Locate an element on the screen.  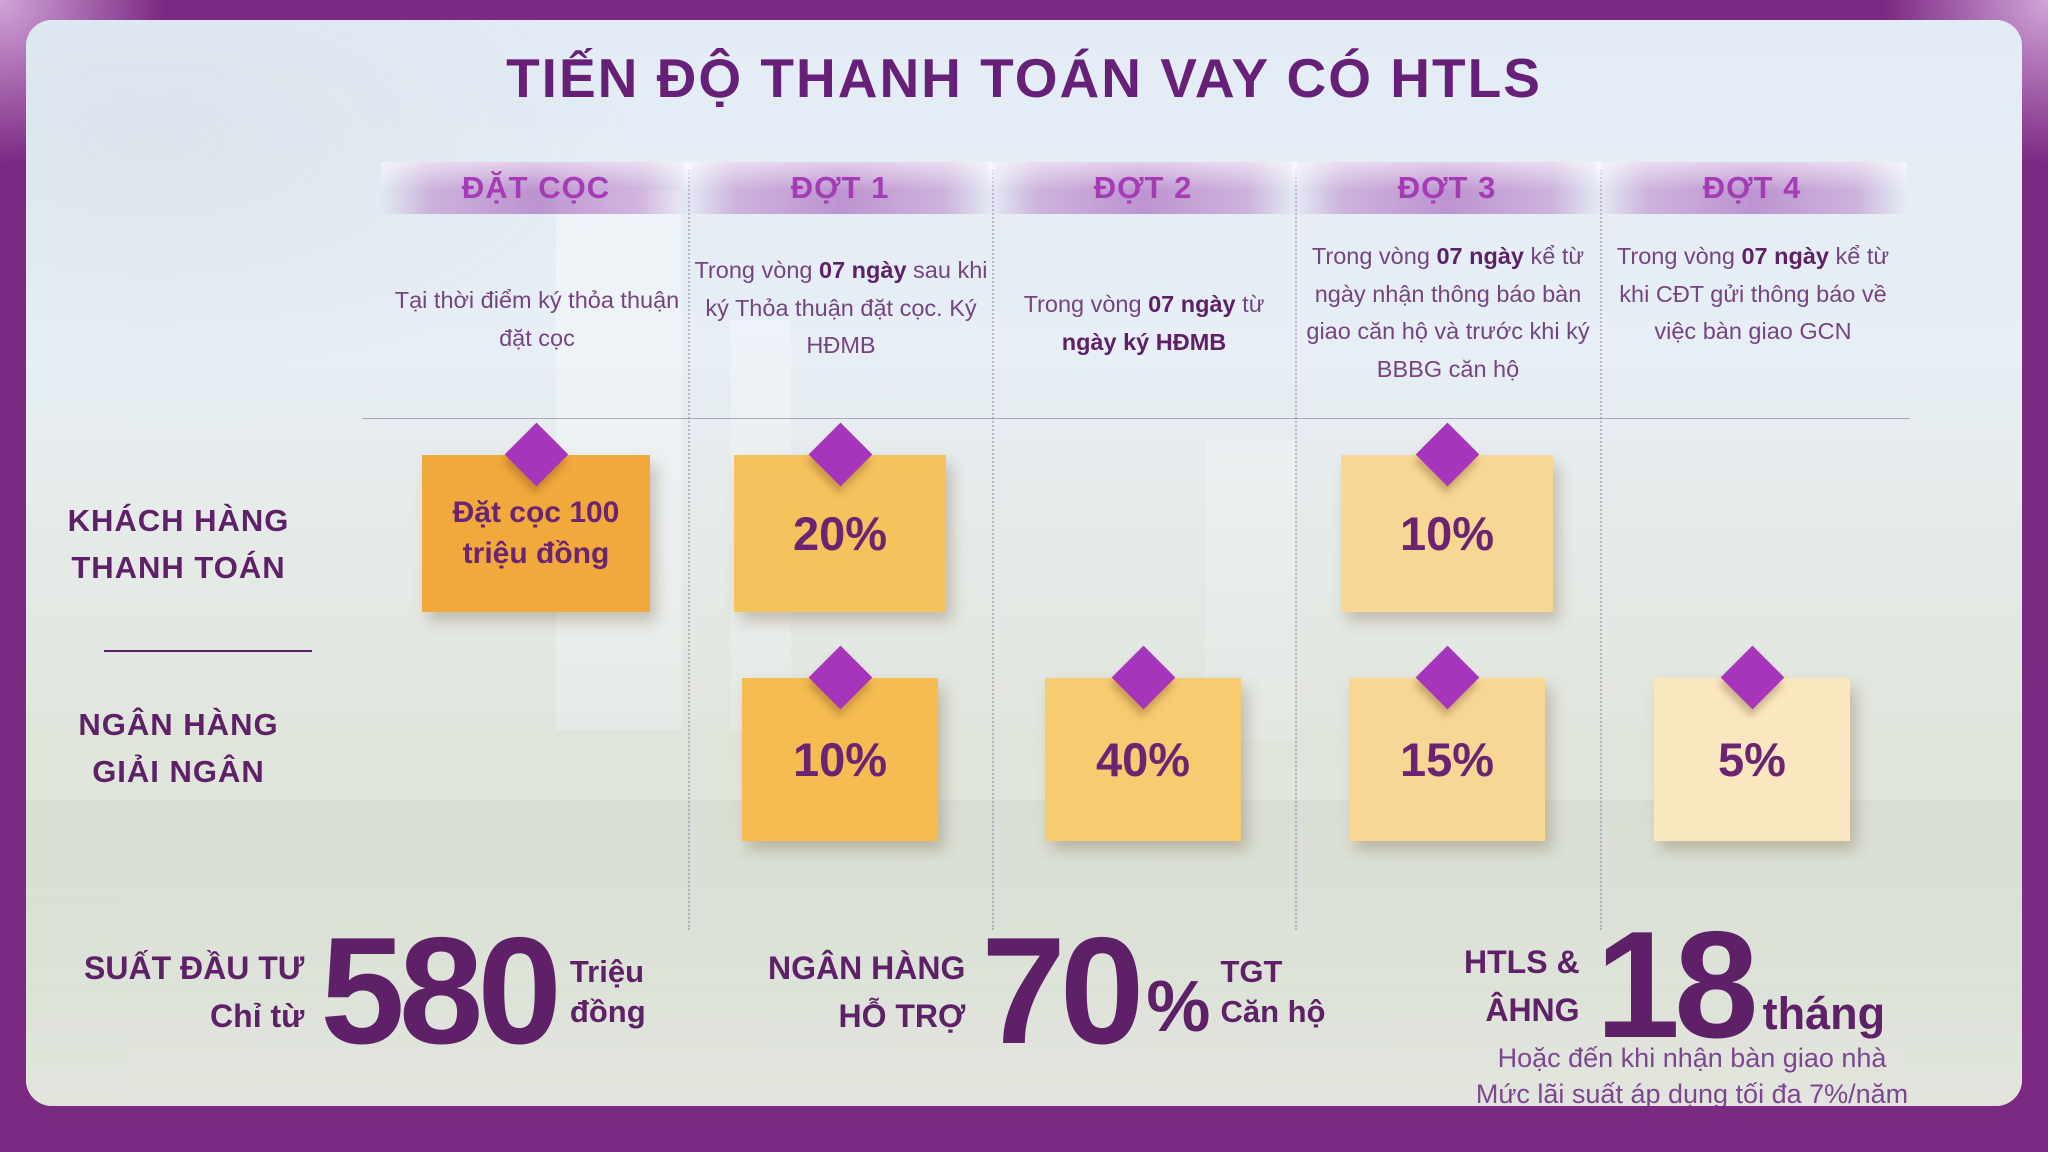
column-description: Tại thời điểm ký thỏa thuận đặt cọc is located at coordinates (537, 319).